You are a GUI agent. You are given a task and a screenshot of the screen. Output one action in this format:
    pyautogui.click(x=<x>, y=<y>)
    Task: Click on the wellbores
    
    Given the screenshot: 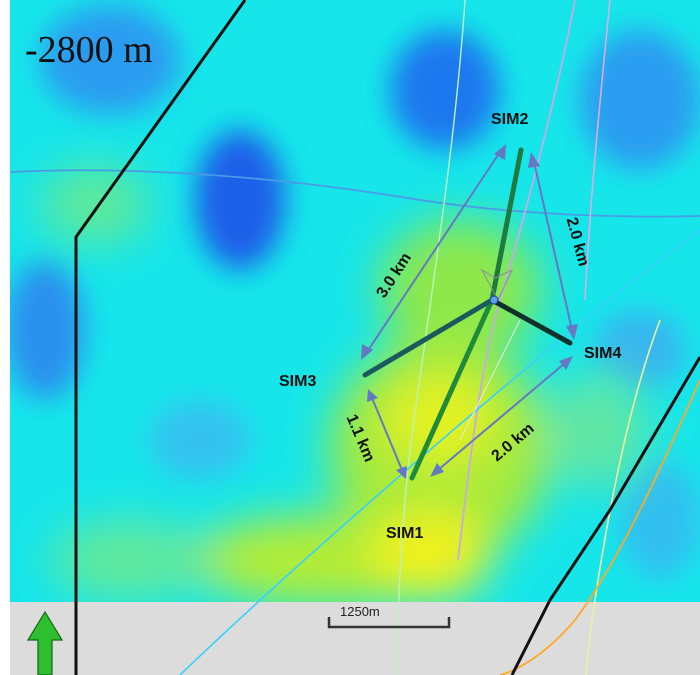 What is the action you would take?
    pyautogui.click(x=467, y=314)
    